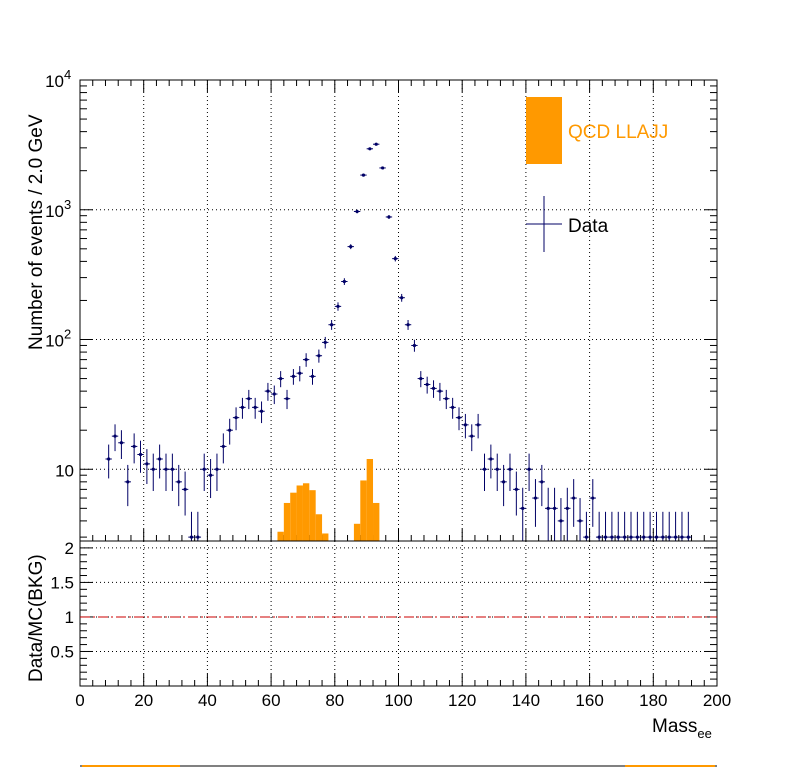  What do you see at coordinates (67, 204) in the screenshot?
I see `main-y-tick-exponent: 3` at bounding box center [67, 204].